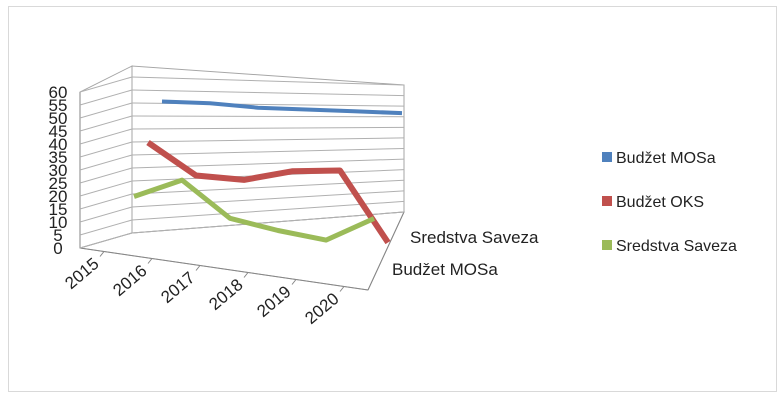 The width and height of the screenshot is (783, 396). I want to click on x-tick-label: 2017, so click(177, 287).